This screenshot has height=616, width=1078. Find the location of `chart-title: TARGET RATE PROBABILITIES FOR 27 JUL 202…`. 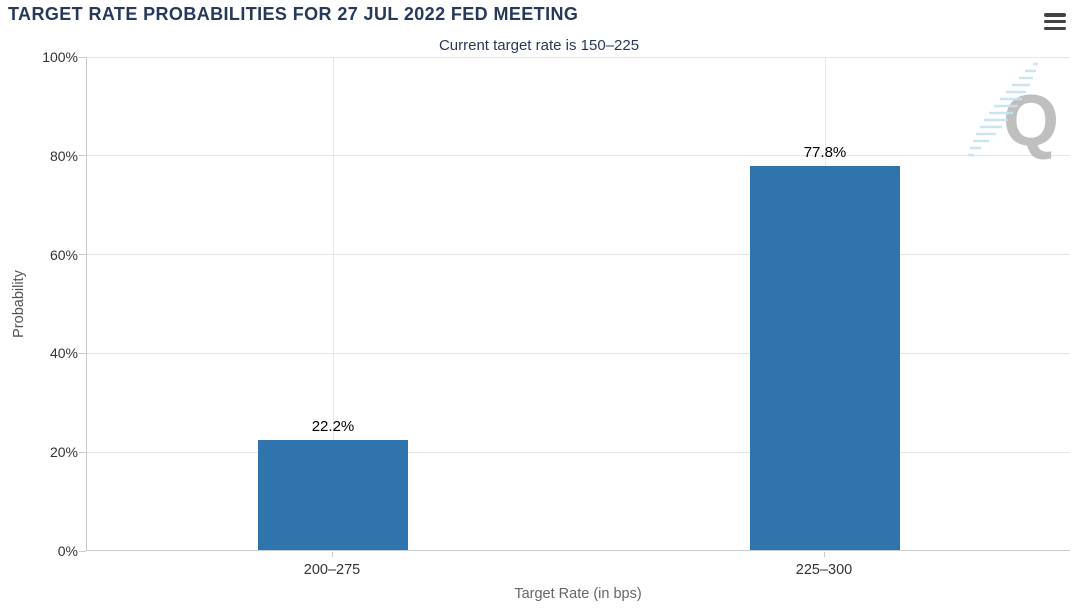

chart-title: TARGET RATE PROBABILITIES FOR 27 JUL 202… is located at coordinates (293, 14).